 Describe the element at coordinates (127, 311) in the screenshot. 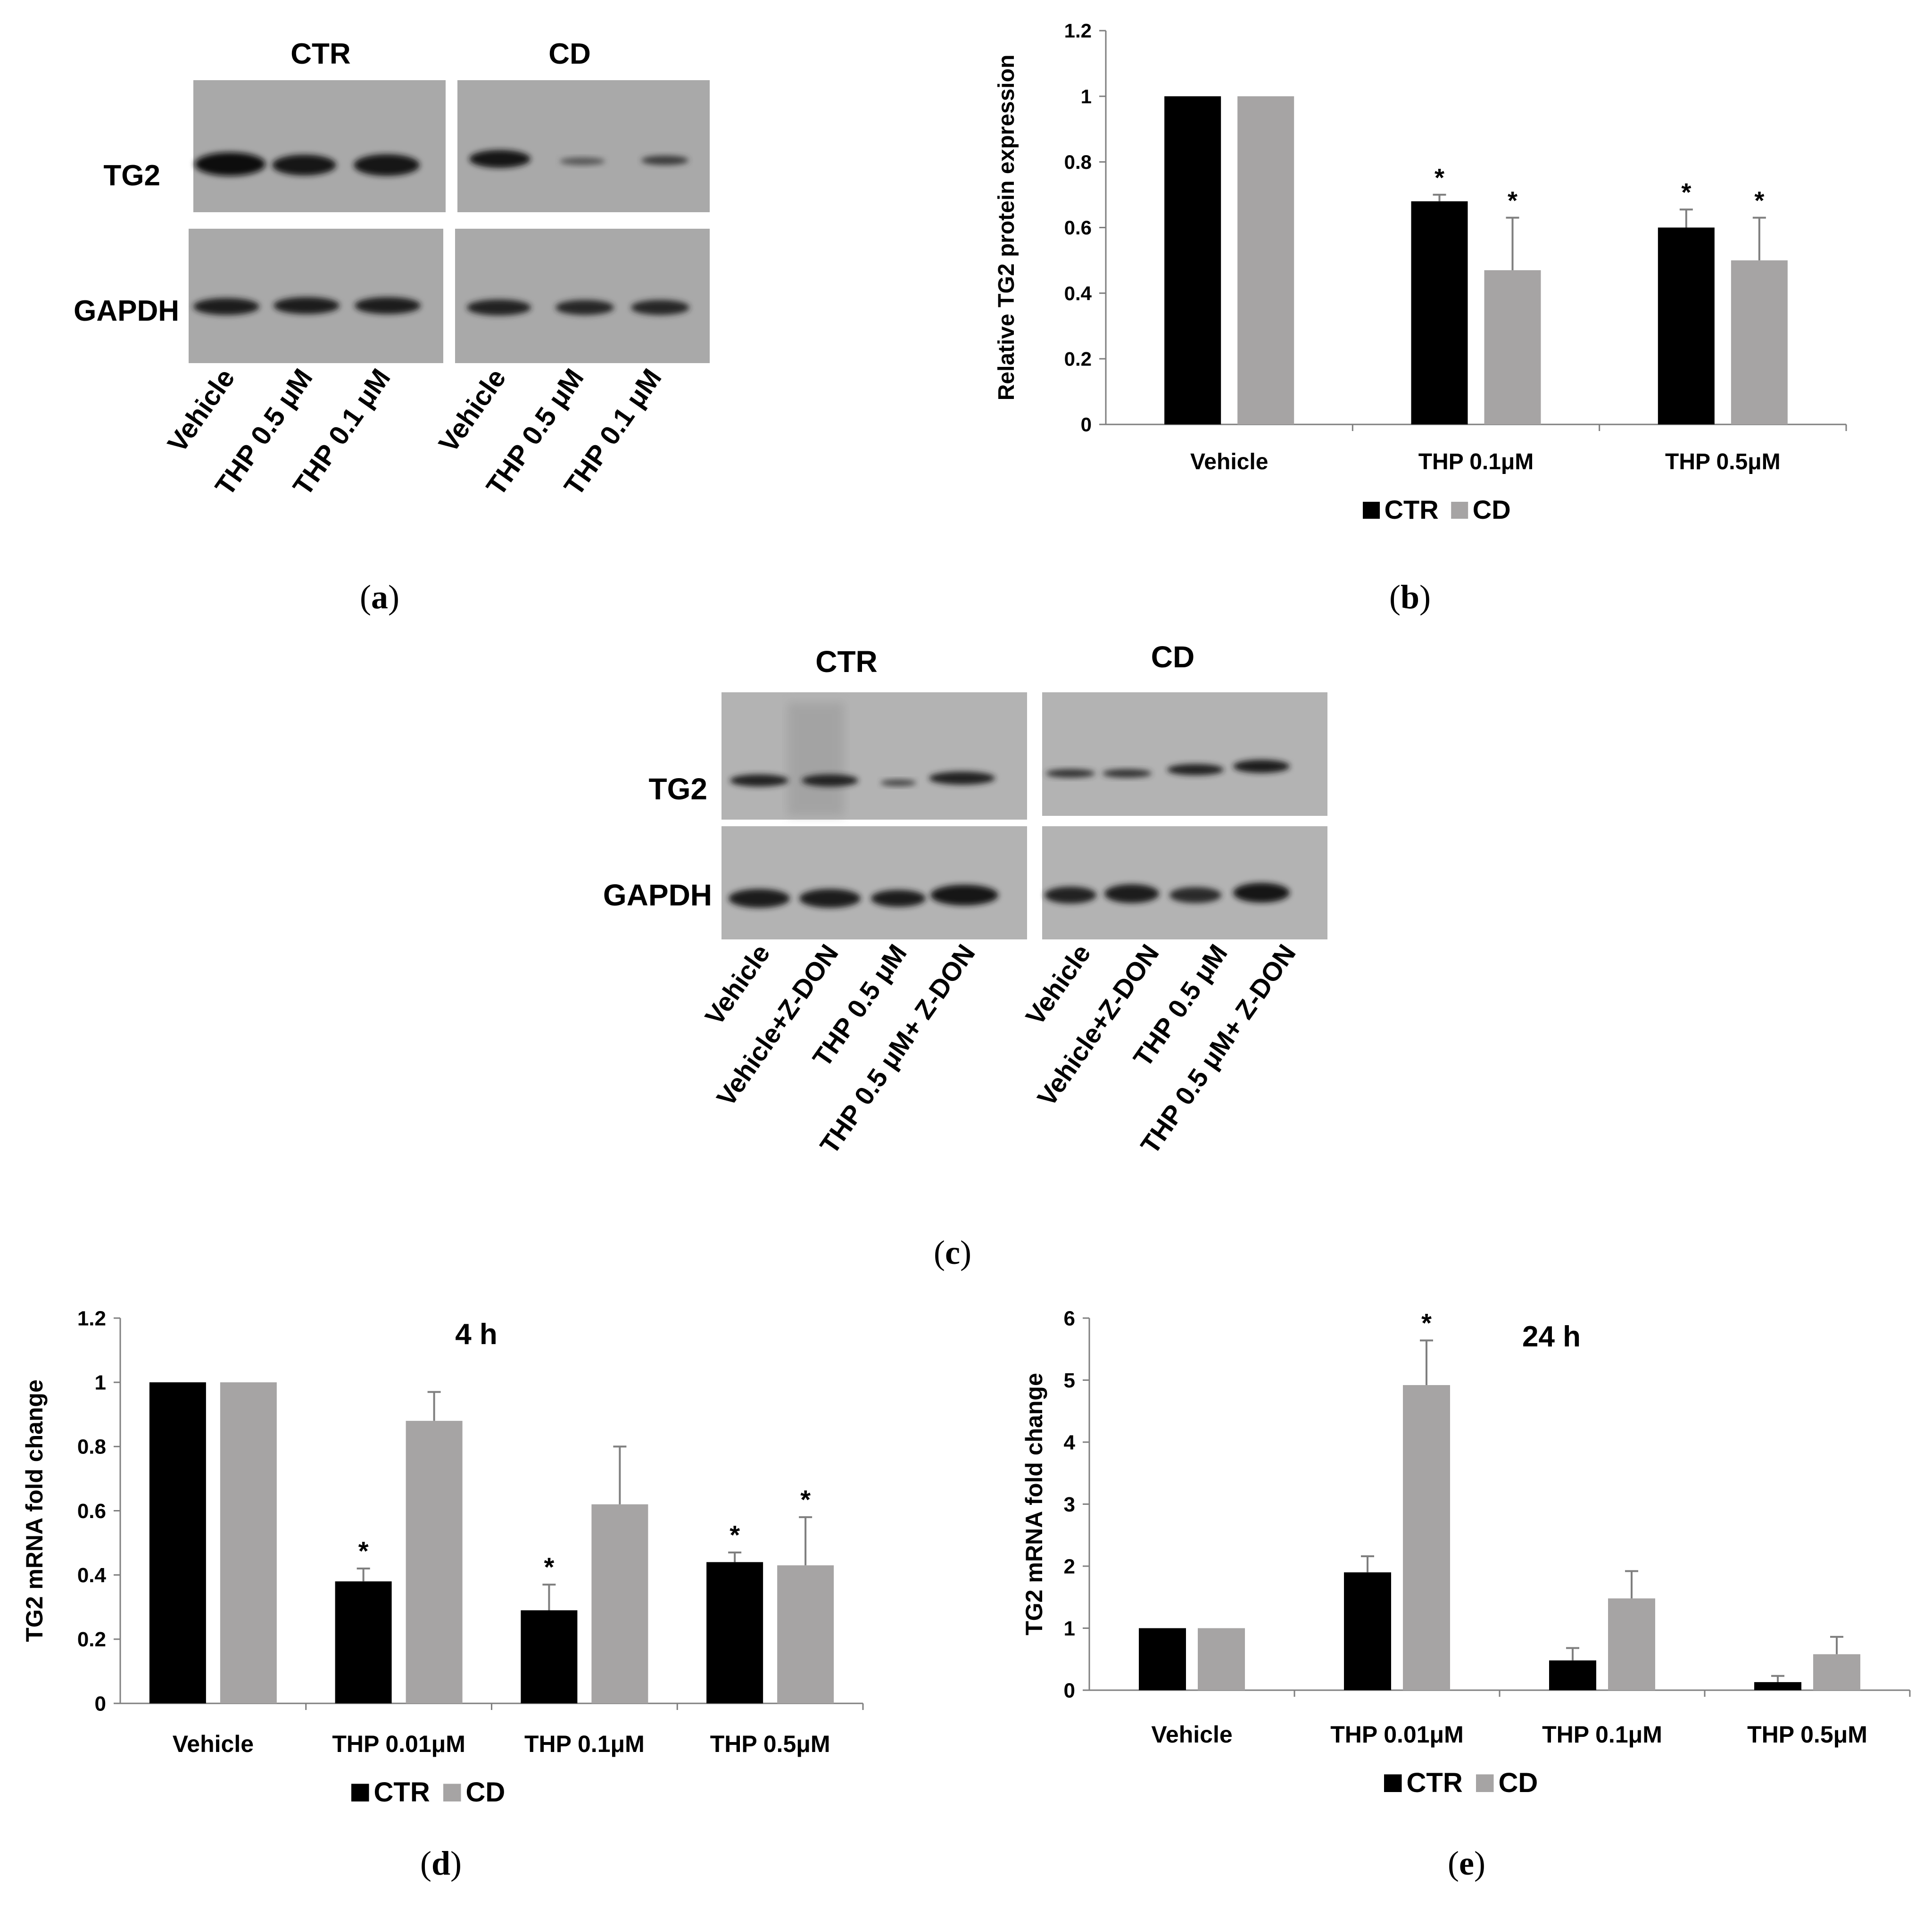

I see `blot-a-row-gapdh: GAPDH` at that location.